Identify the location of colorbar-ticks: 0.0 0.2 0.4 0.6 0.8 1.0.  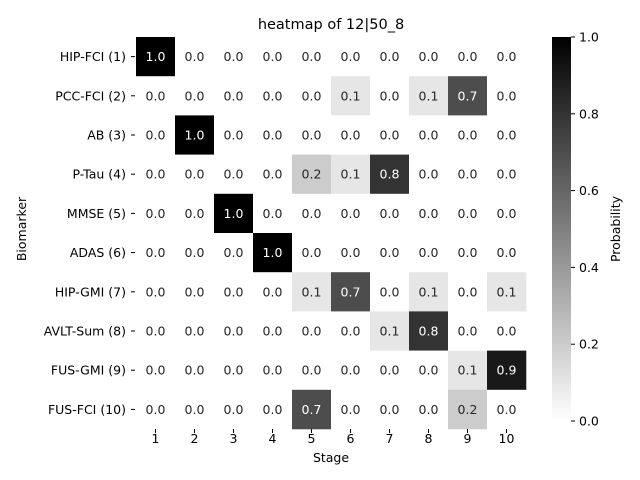
(585, 229).